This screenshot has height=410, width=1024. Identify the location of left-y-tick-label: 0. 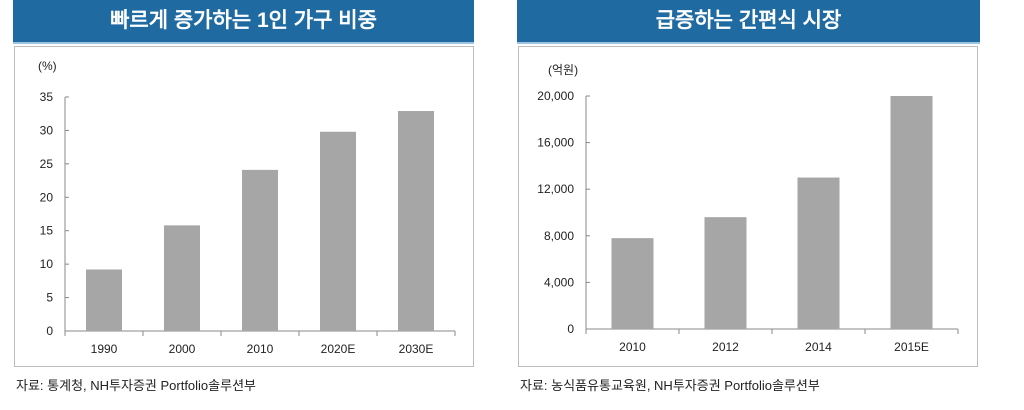
(49, 331).